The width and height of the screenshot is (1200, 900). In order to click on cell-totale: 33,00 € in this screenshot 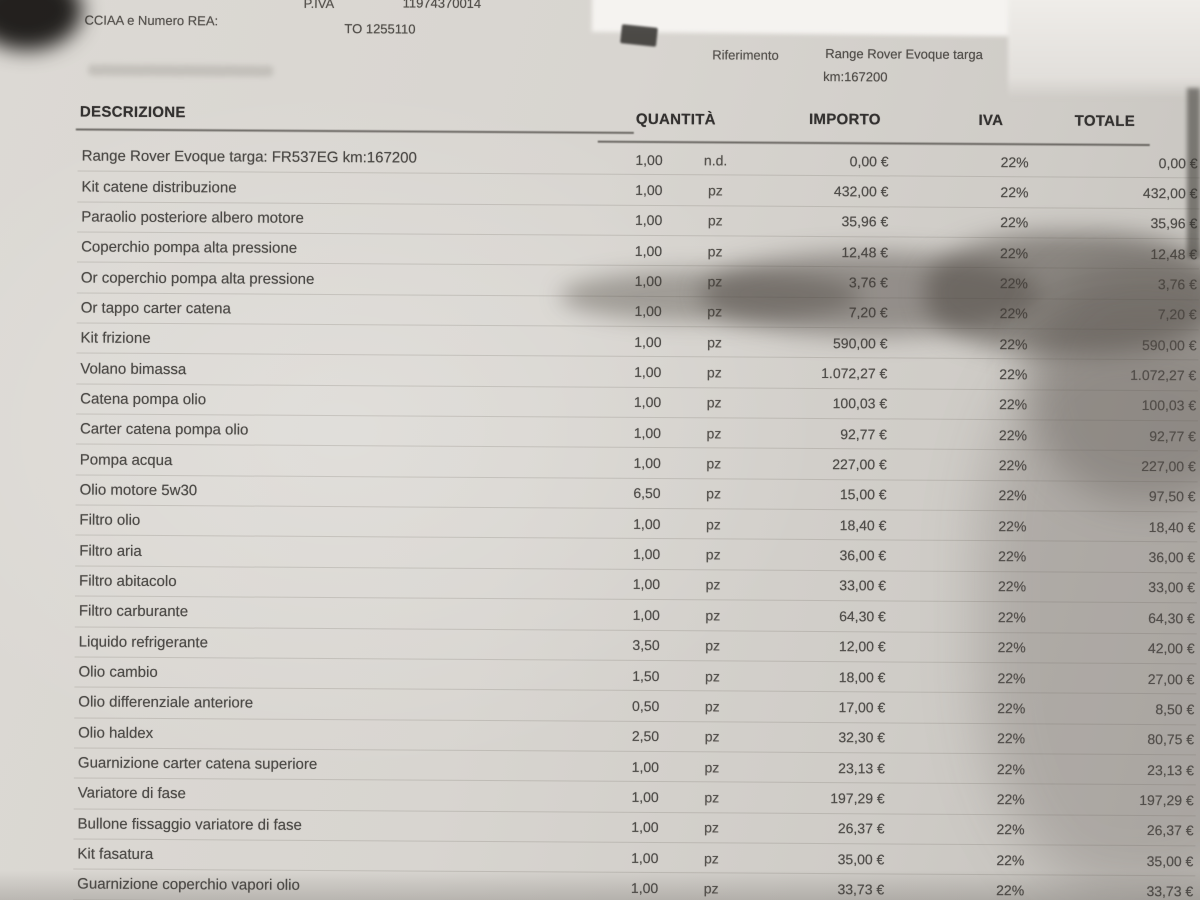, I will do `click(1172, 587)`.